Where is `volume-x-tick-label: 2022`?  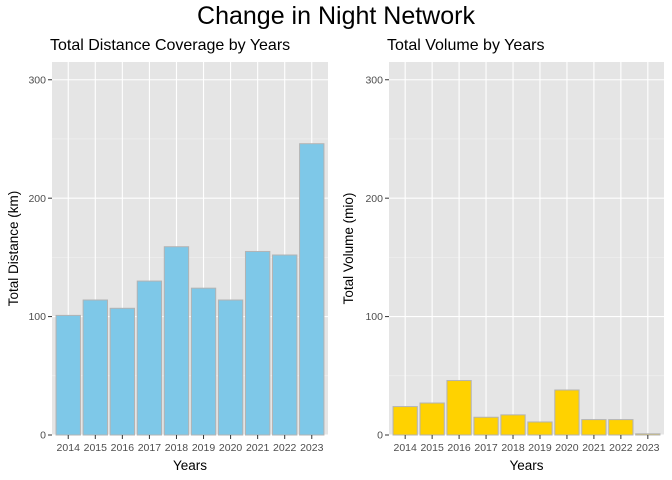 volume-x-tick-label: 2022 is located at coordinates (621, 448).